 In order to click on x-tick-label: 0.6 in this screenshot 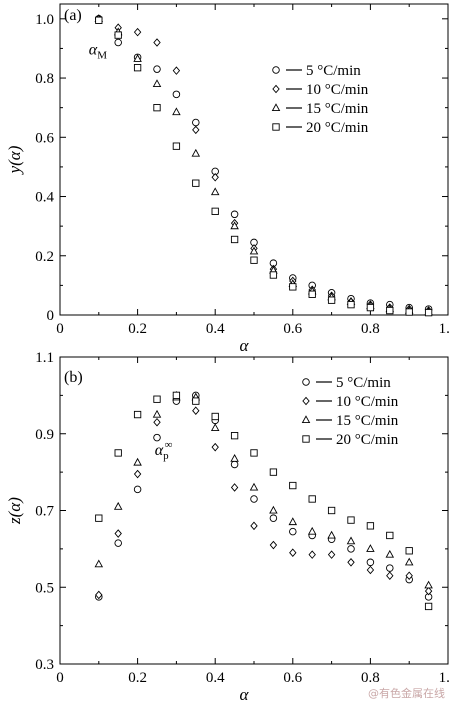, I will do `click(292, 678)`.